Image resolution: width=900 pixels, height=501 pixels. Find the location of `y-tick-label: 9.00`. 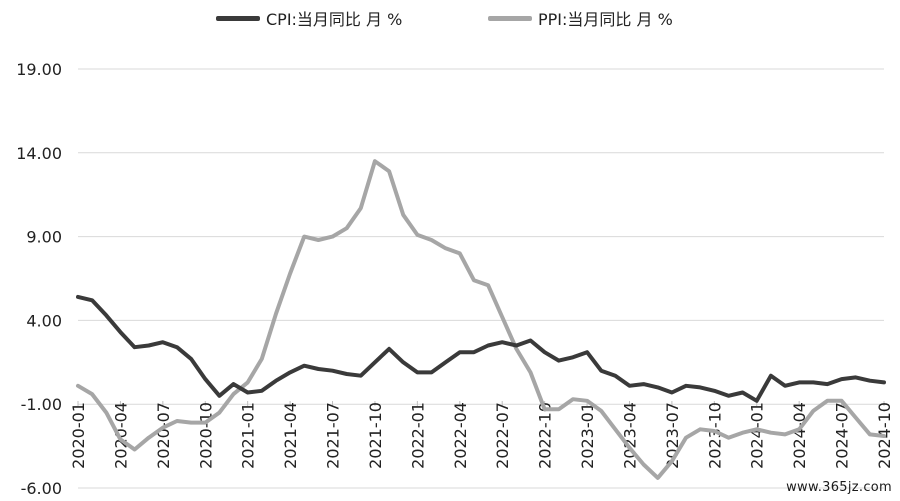

y-tick-label: 9.00 is located at coordinates (44, 237).